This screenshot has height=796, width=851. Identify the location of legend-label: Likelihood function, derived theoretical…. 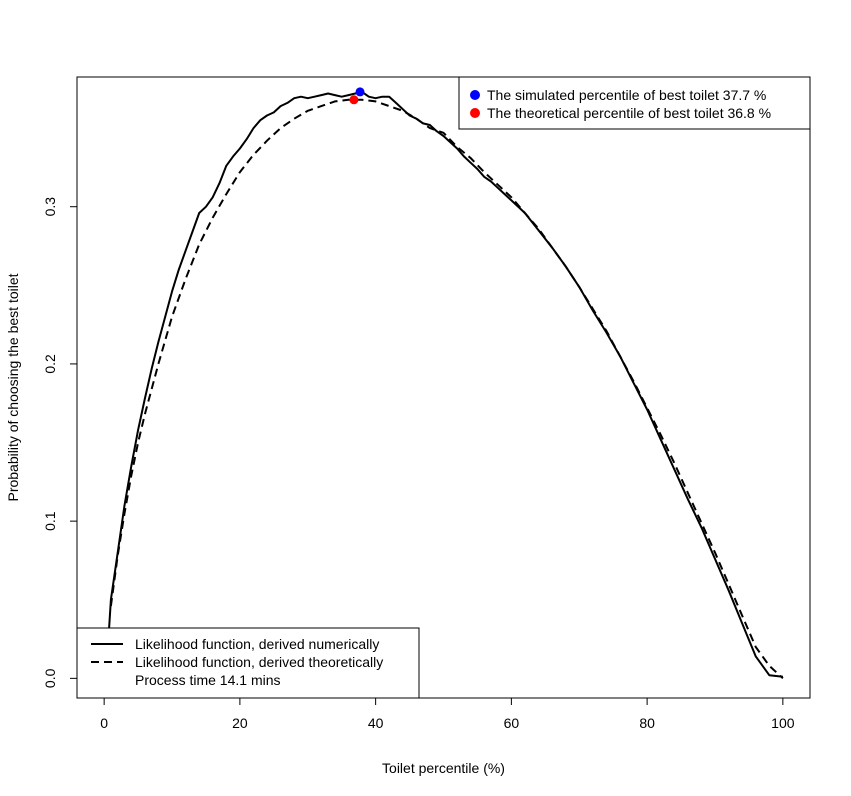
(259, 662).